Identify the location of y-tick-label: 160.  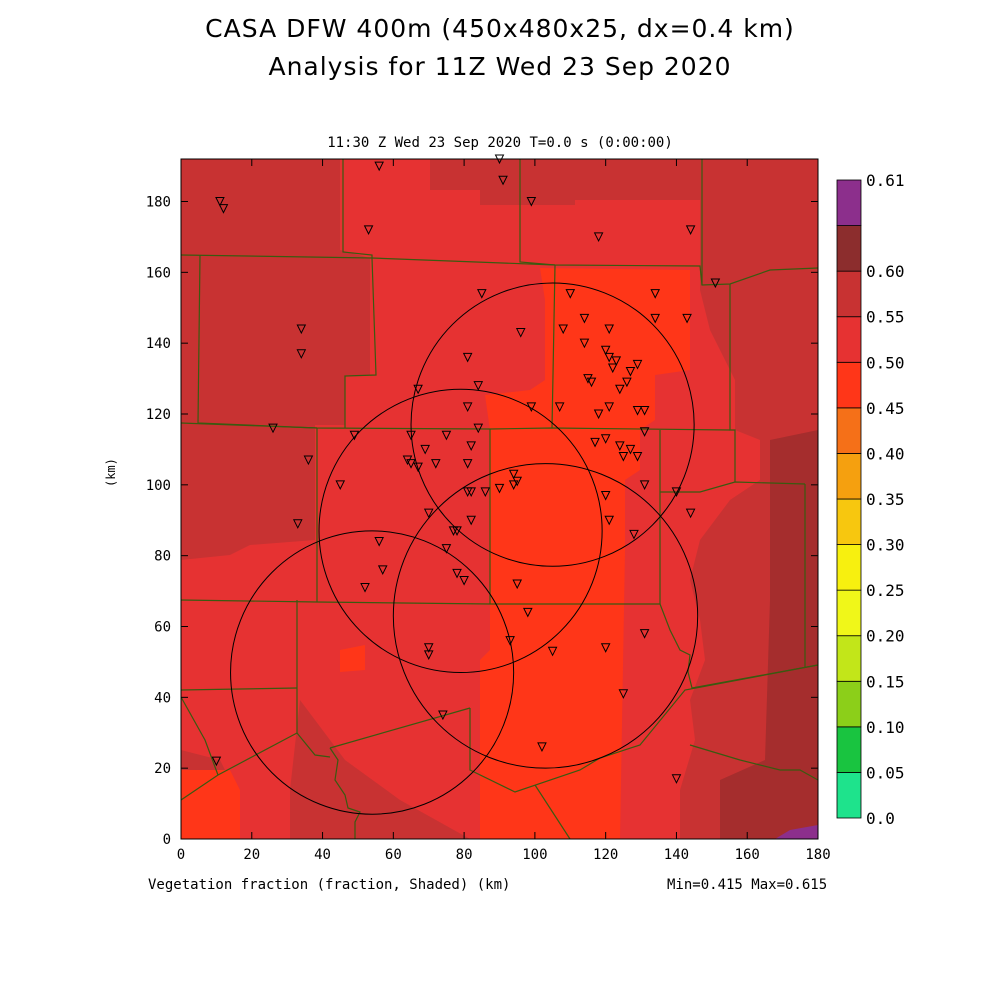
(158, 273).